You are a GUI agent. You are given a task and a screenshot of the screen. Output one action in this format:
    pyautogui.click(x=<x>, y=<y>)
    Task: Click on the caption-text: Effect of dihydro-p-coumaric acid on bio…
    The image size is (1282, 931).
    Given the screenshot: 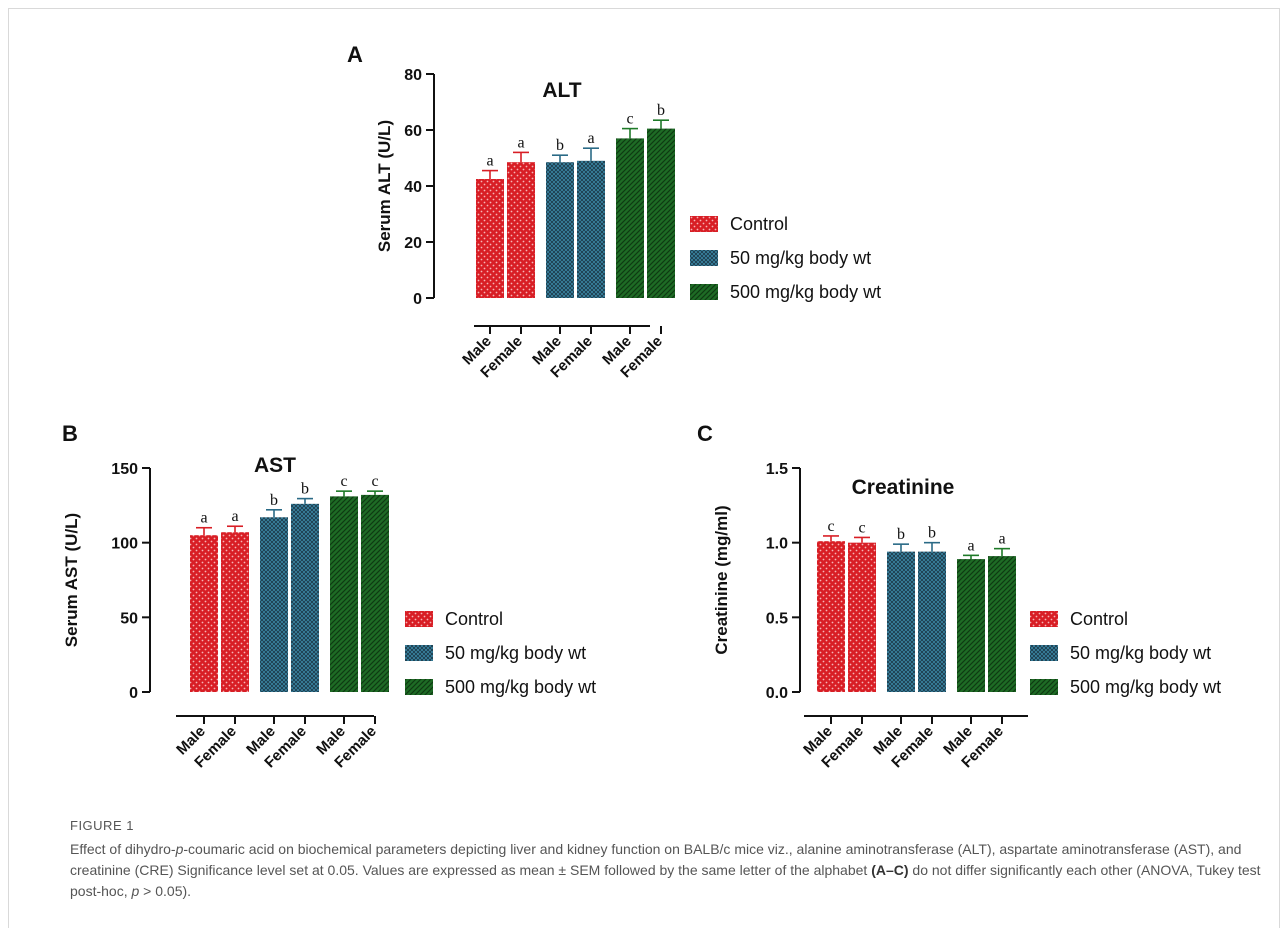 What is the action you would take?
    pyautogui.click(x=670, y=870)
    